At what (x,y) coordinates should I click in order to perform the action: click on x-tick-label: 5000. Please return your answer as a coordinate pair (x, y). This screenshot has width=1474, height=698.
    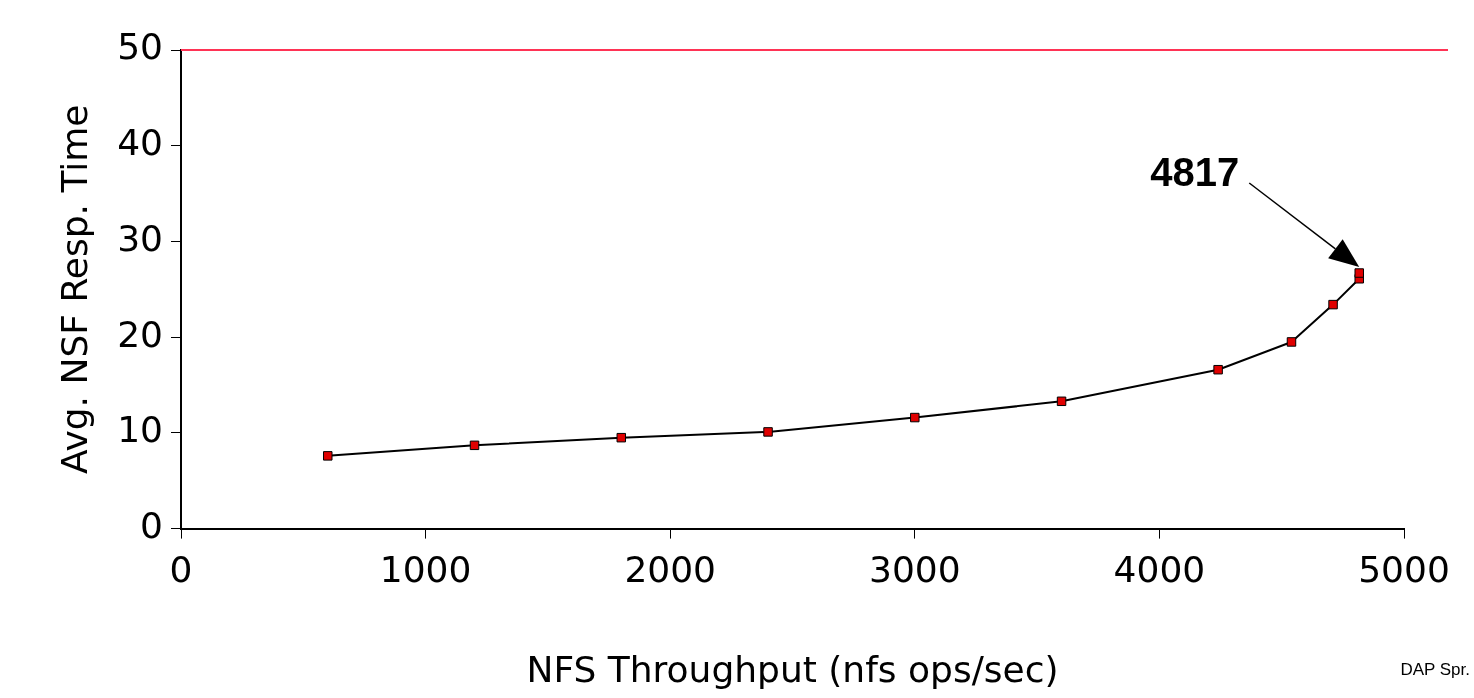
    Looking at the image, I should click on (1404, 569).